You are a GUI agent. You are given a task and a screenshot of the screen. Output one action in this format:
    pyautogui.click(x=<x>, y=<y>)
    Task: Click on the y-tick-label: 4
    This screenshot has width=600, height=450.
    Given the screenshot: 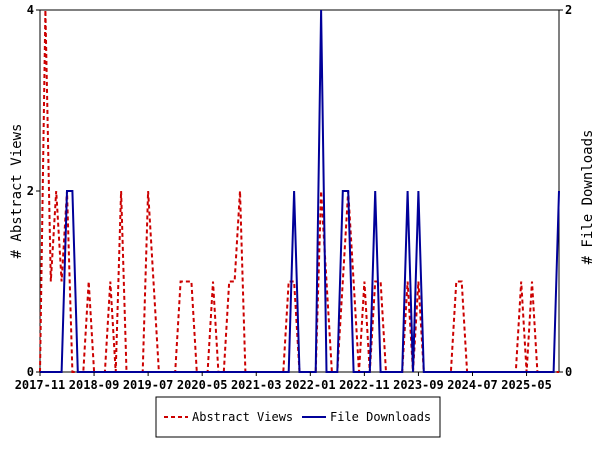 What is the action you would take?
    pyautogui.click(x=30, y=10)
    